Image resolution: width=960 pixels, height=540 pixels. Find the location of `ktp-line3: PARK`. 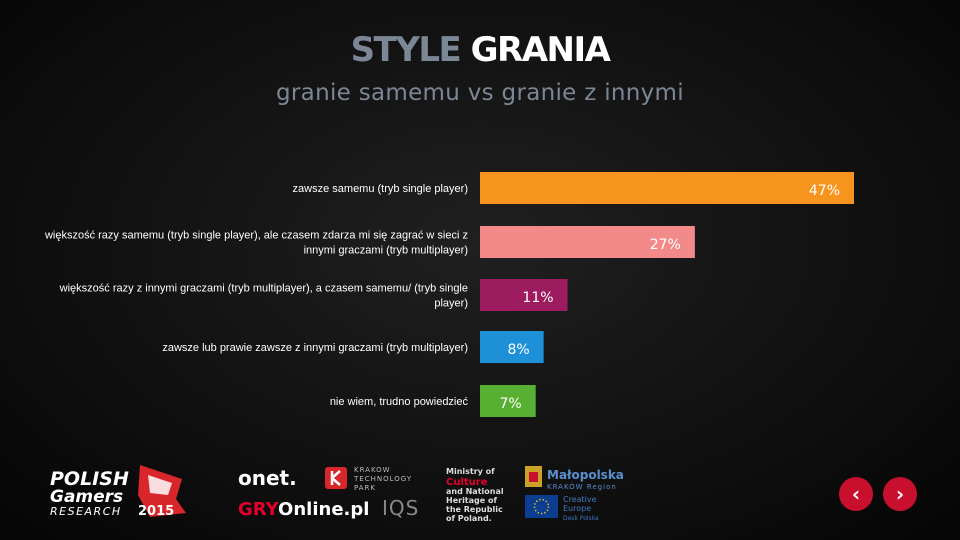

ktp-line3: PARK is located at coordinates (365, 488).